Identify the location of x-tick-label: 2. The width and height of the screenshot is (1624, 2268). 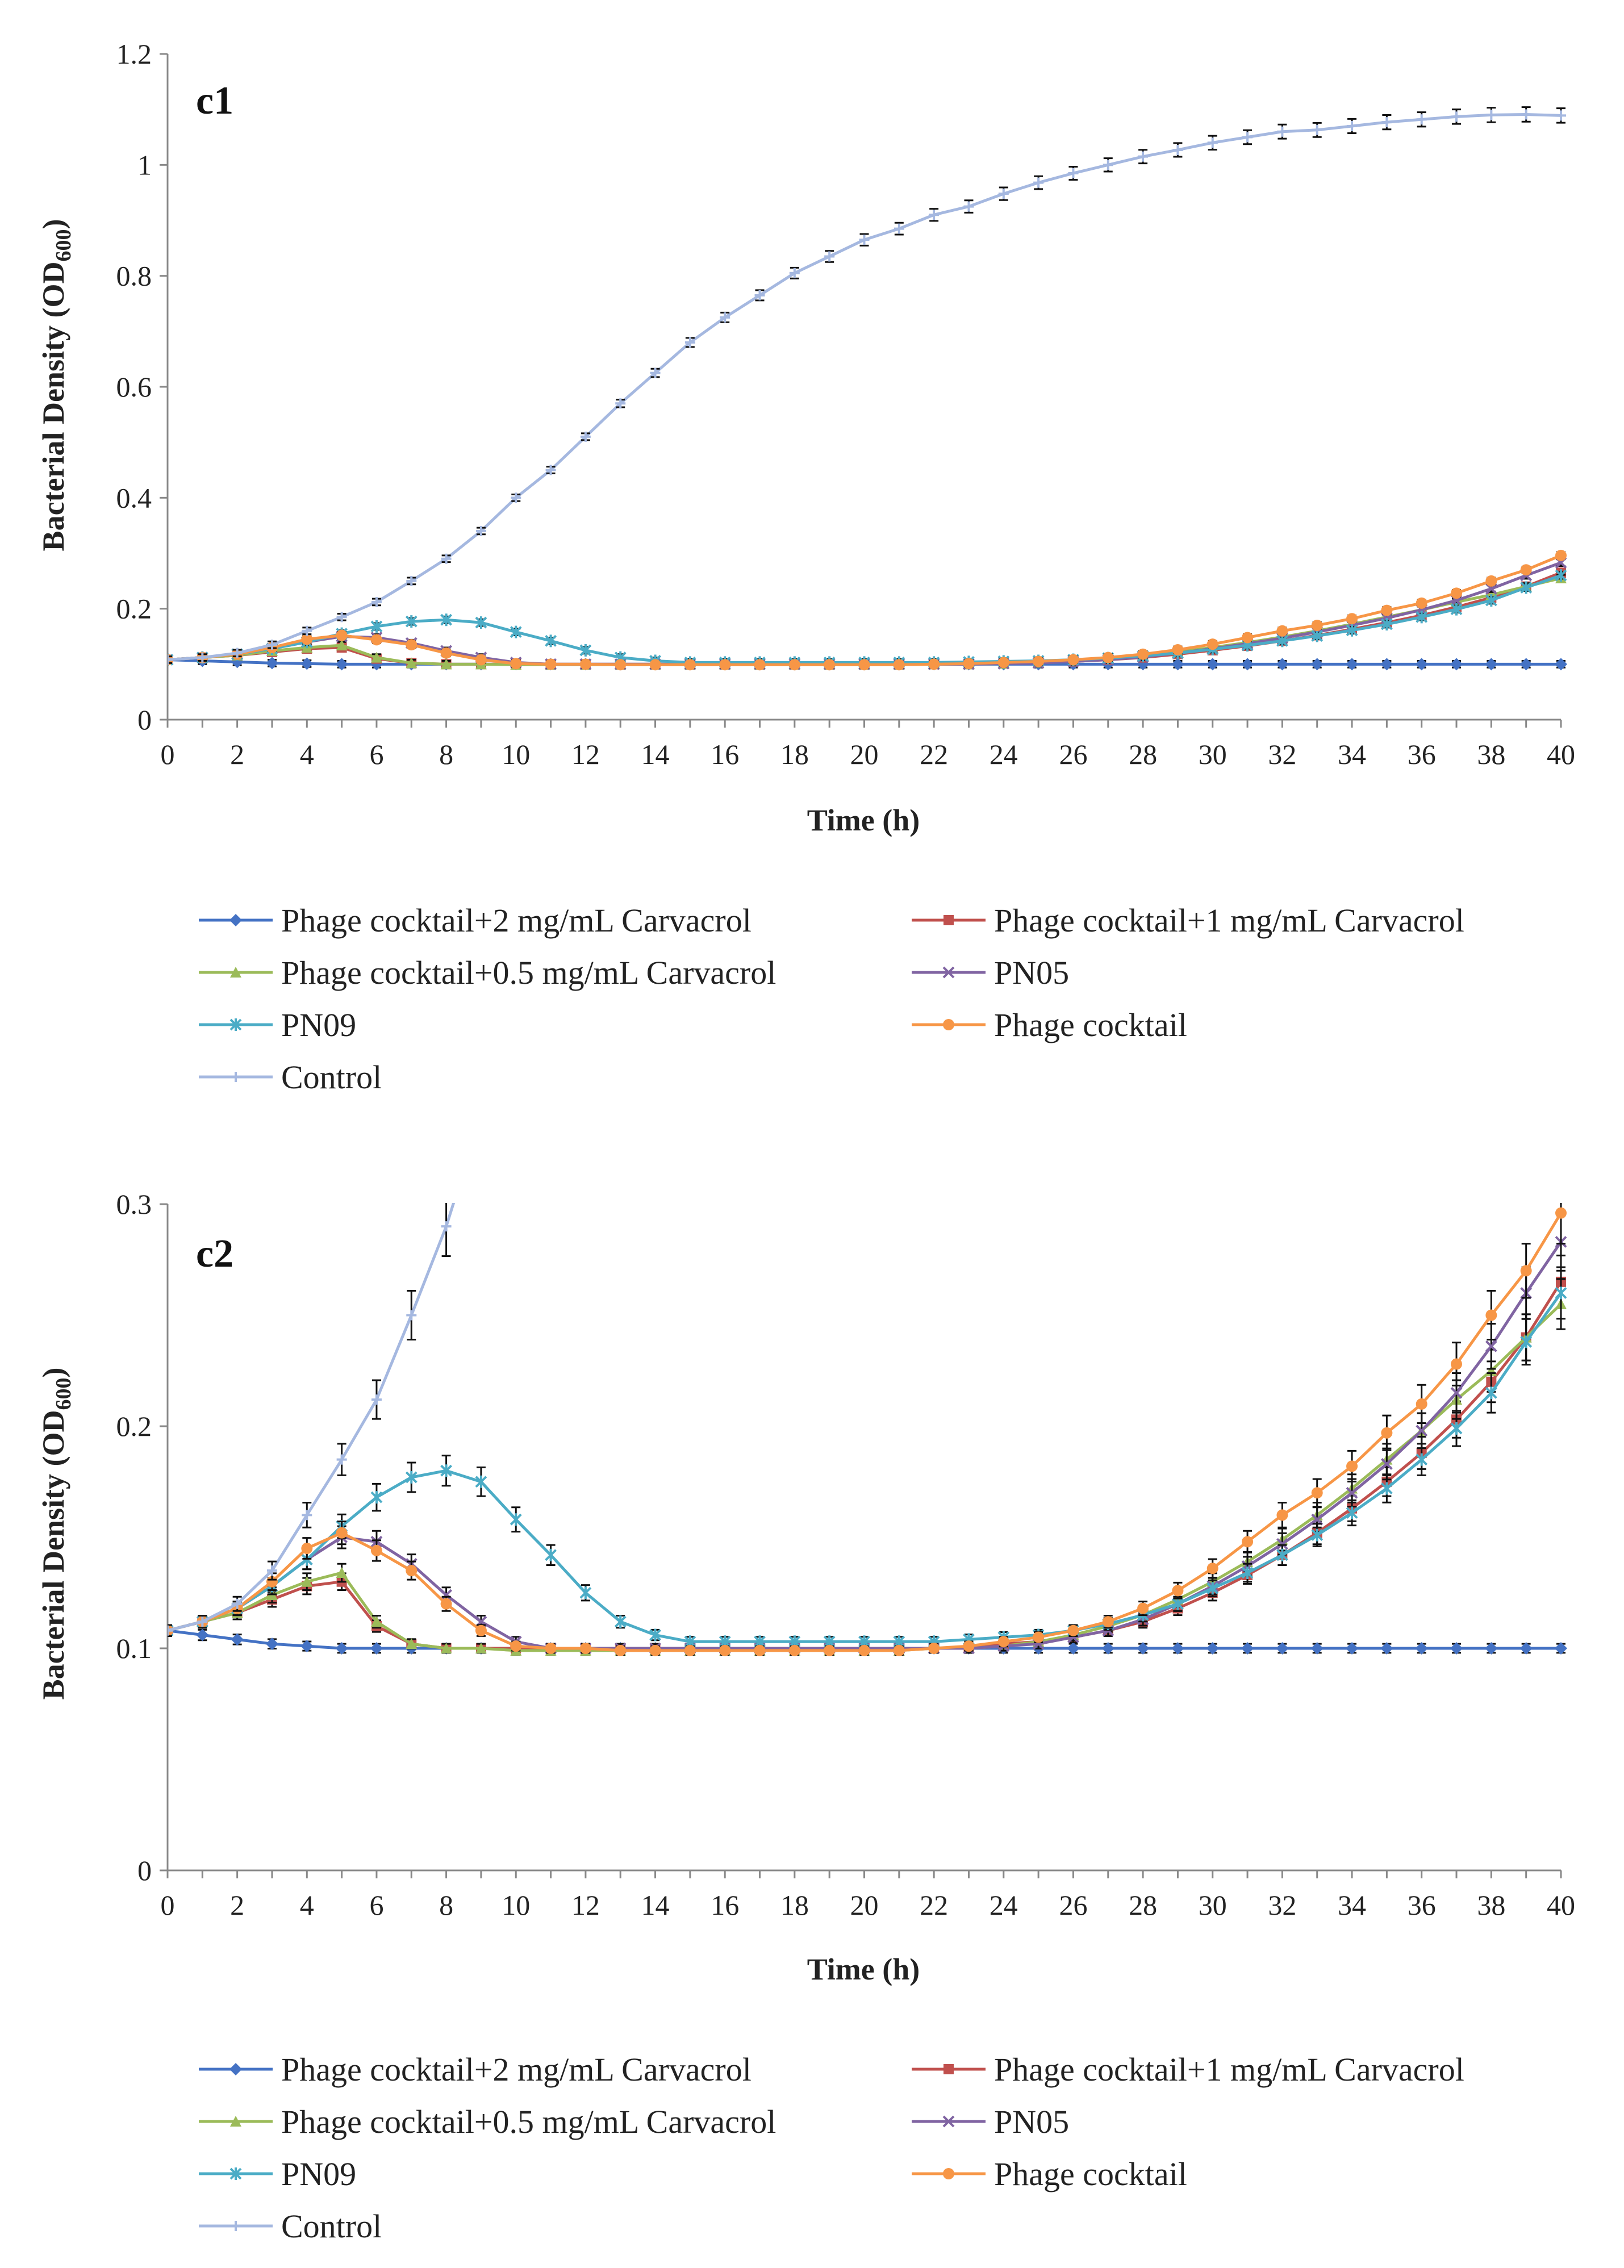
(237, 1905).